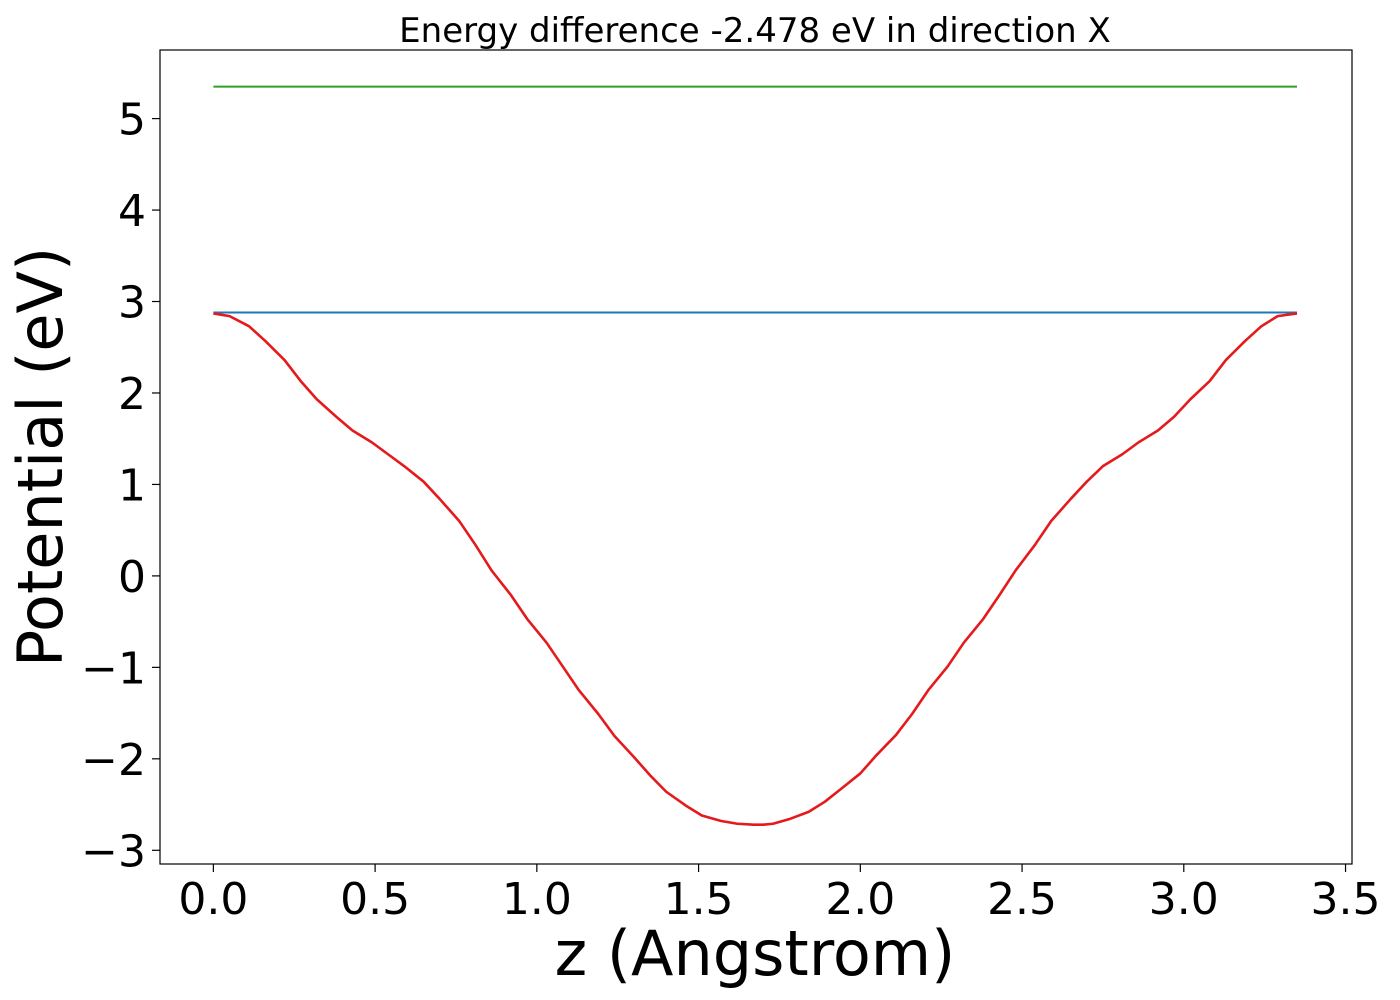  I want to click on y-tick-label: 1, so click(132, 485).